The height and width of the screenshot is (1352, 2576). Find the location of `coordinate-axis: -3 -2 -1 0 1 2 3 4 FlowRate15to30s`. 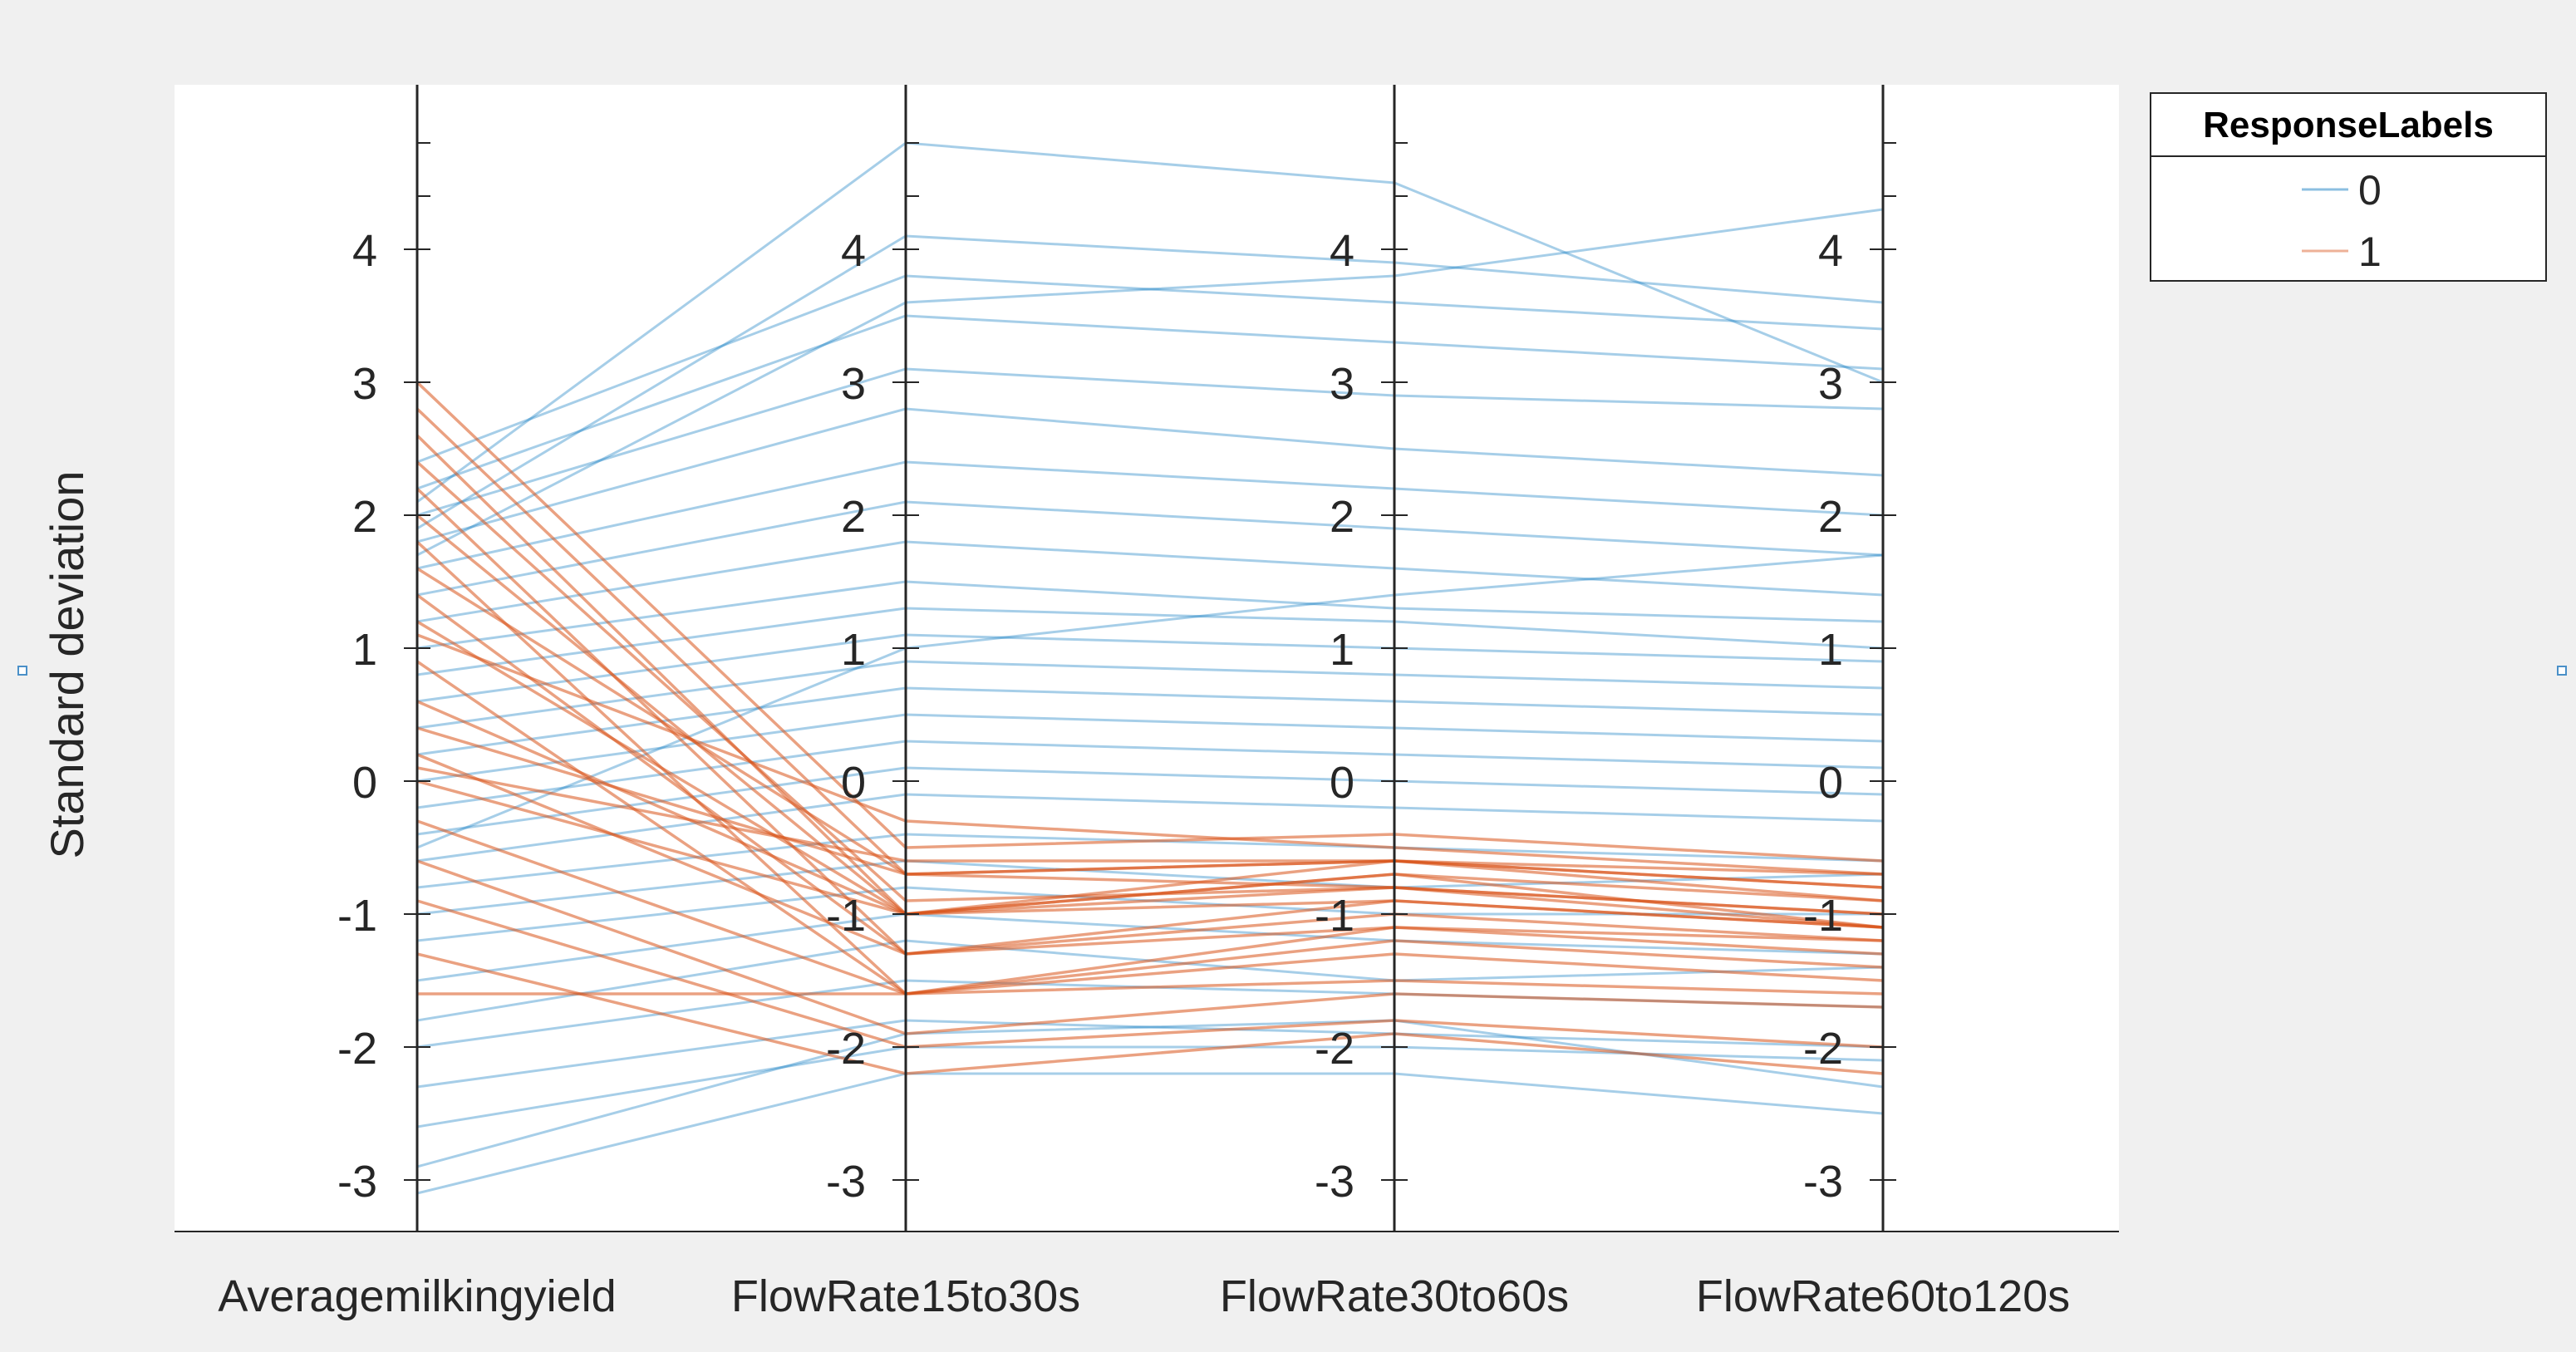

coordinate-axis: -3 -2 -1 0 1 2 3 4 FlowRate15to30s is located at coordinates (905, 703).